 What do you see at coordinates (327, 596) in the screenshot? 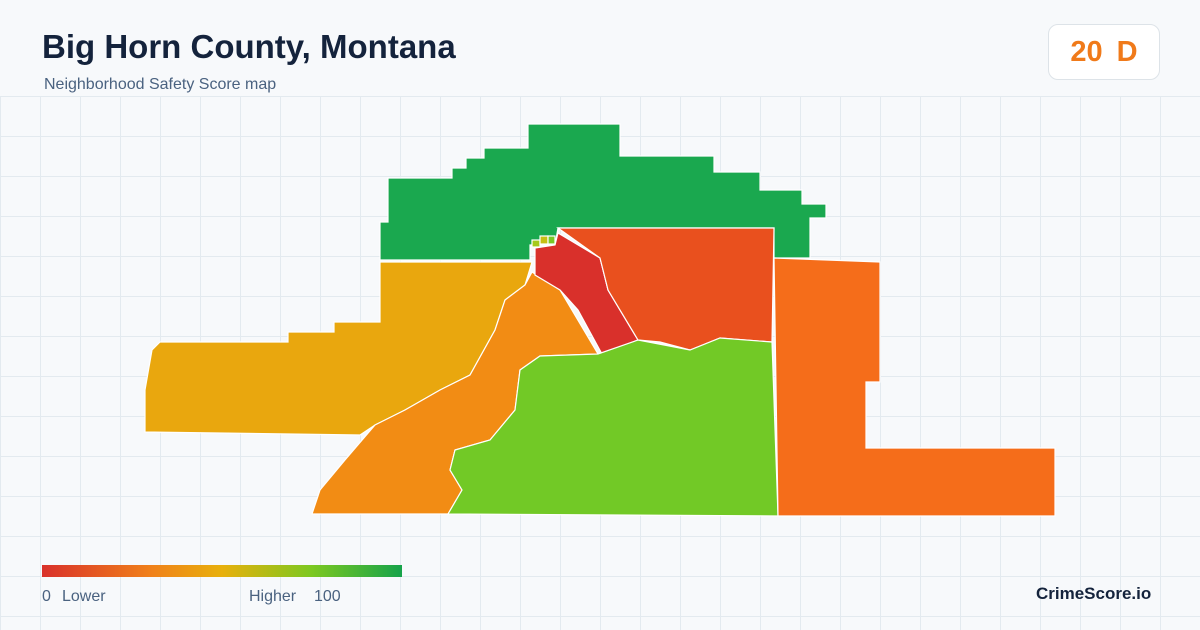
I see `legend-max: 100` at bounding box center [327, 596].